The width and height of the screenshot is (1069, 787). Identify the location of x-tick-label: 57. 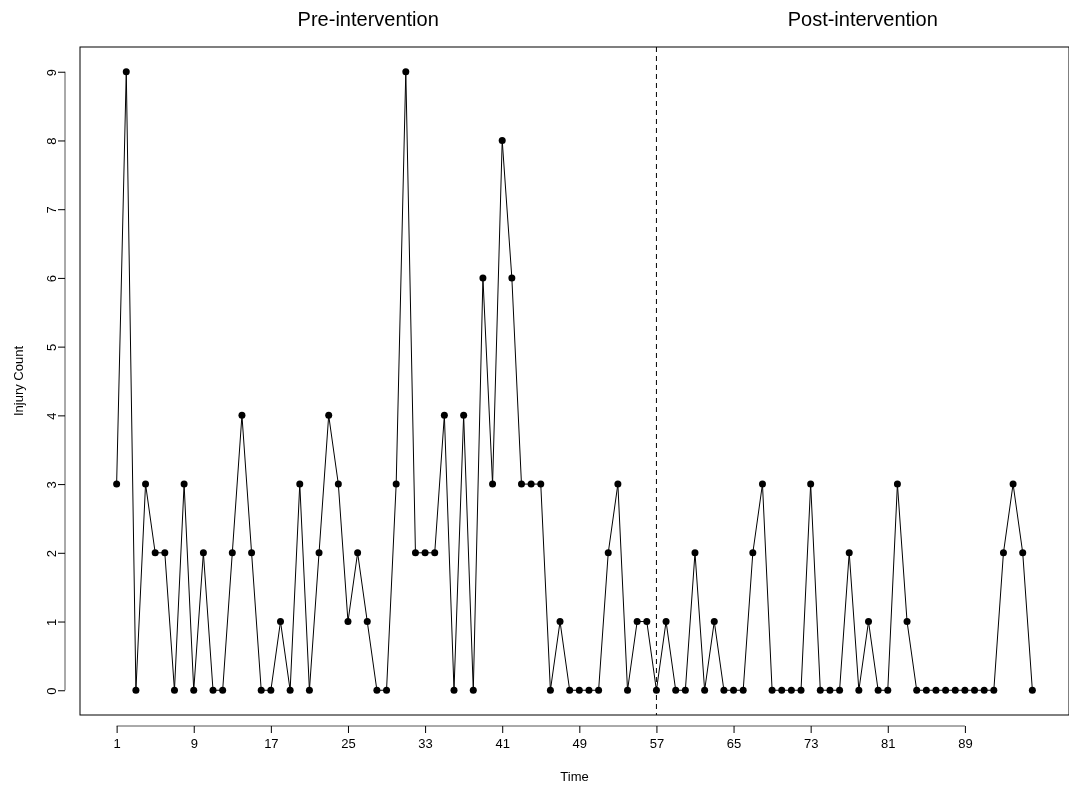
(657, 744).